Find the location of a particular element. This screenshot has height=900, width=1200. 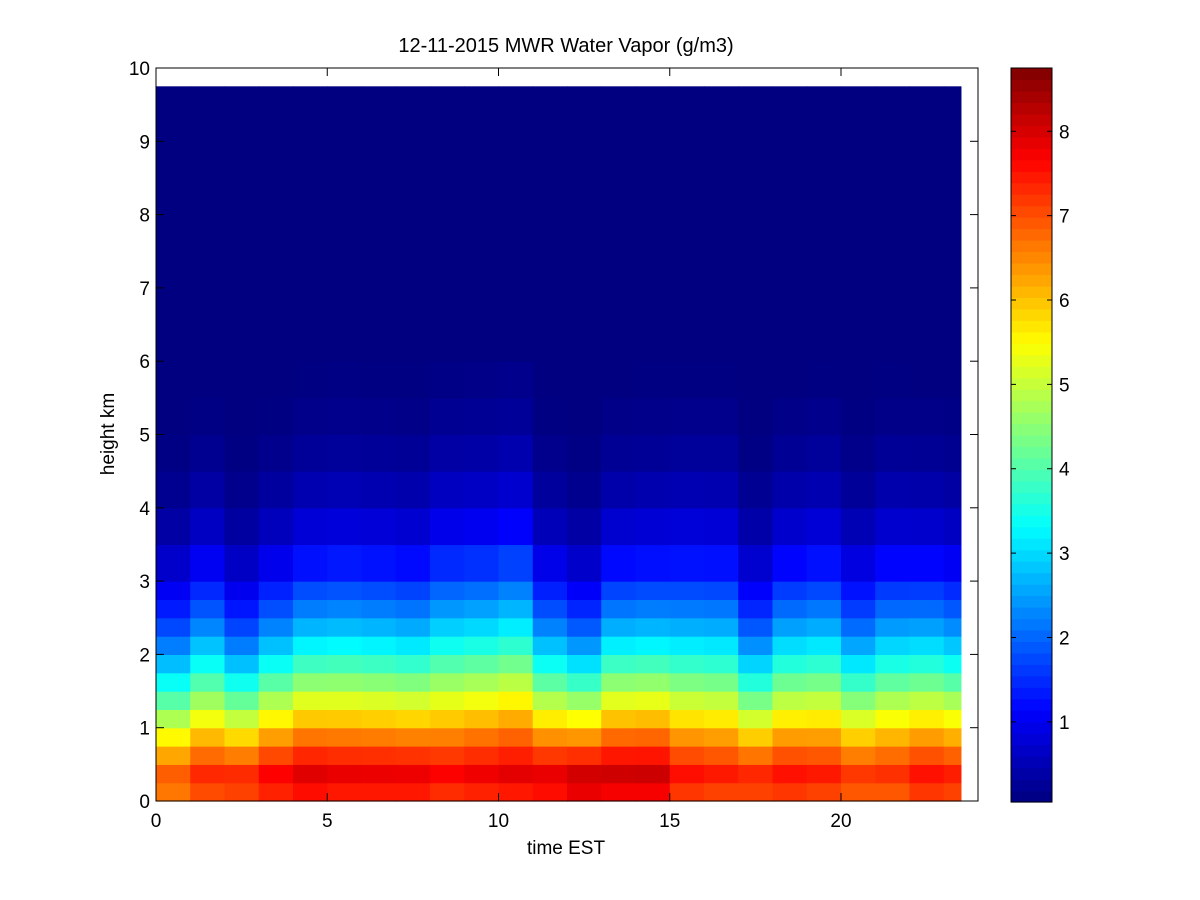

colorbar-tick-label: 7 is located at coordinates (1064, 217).